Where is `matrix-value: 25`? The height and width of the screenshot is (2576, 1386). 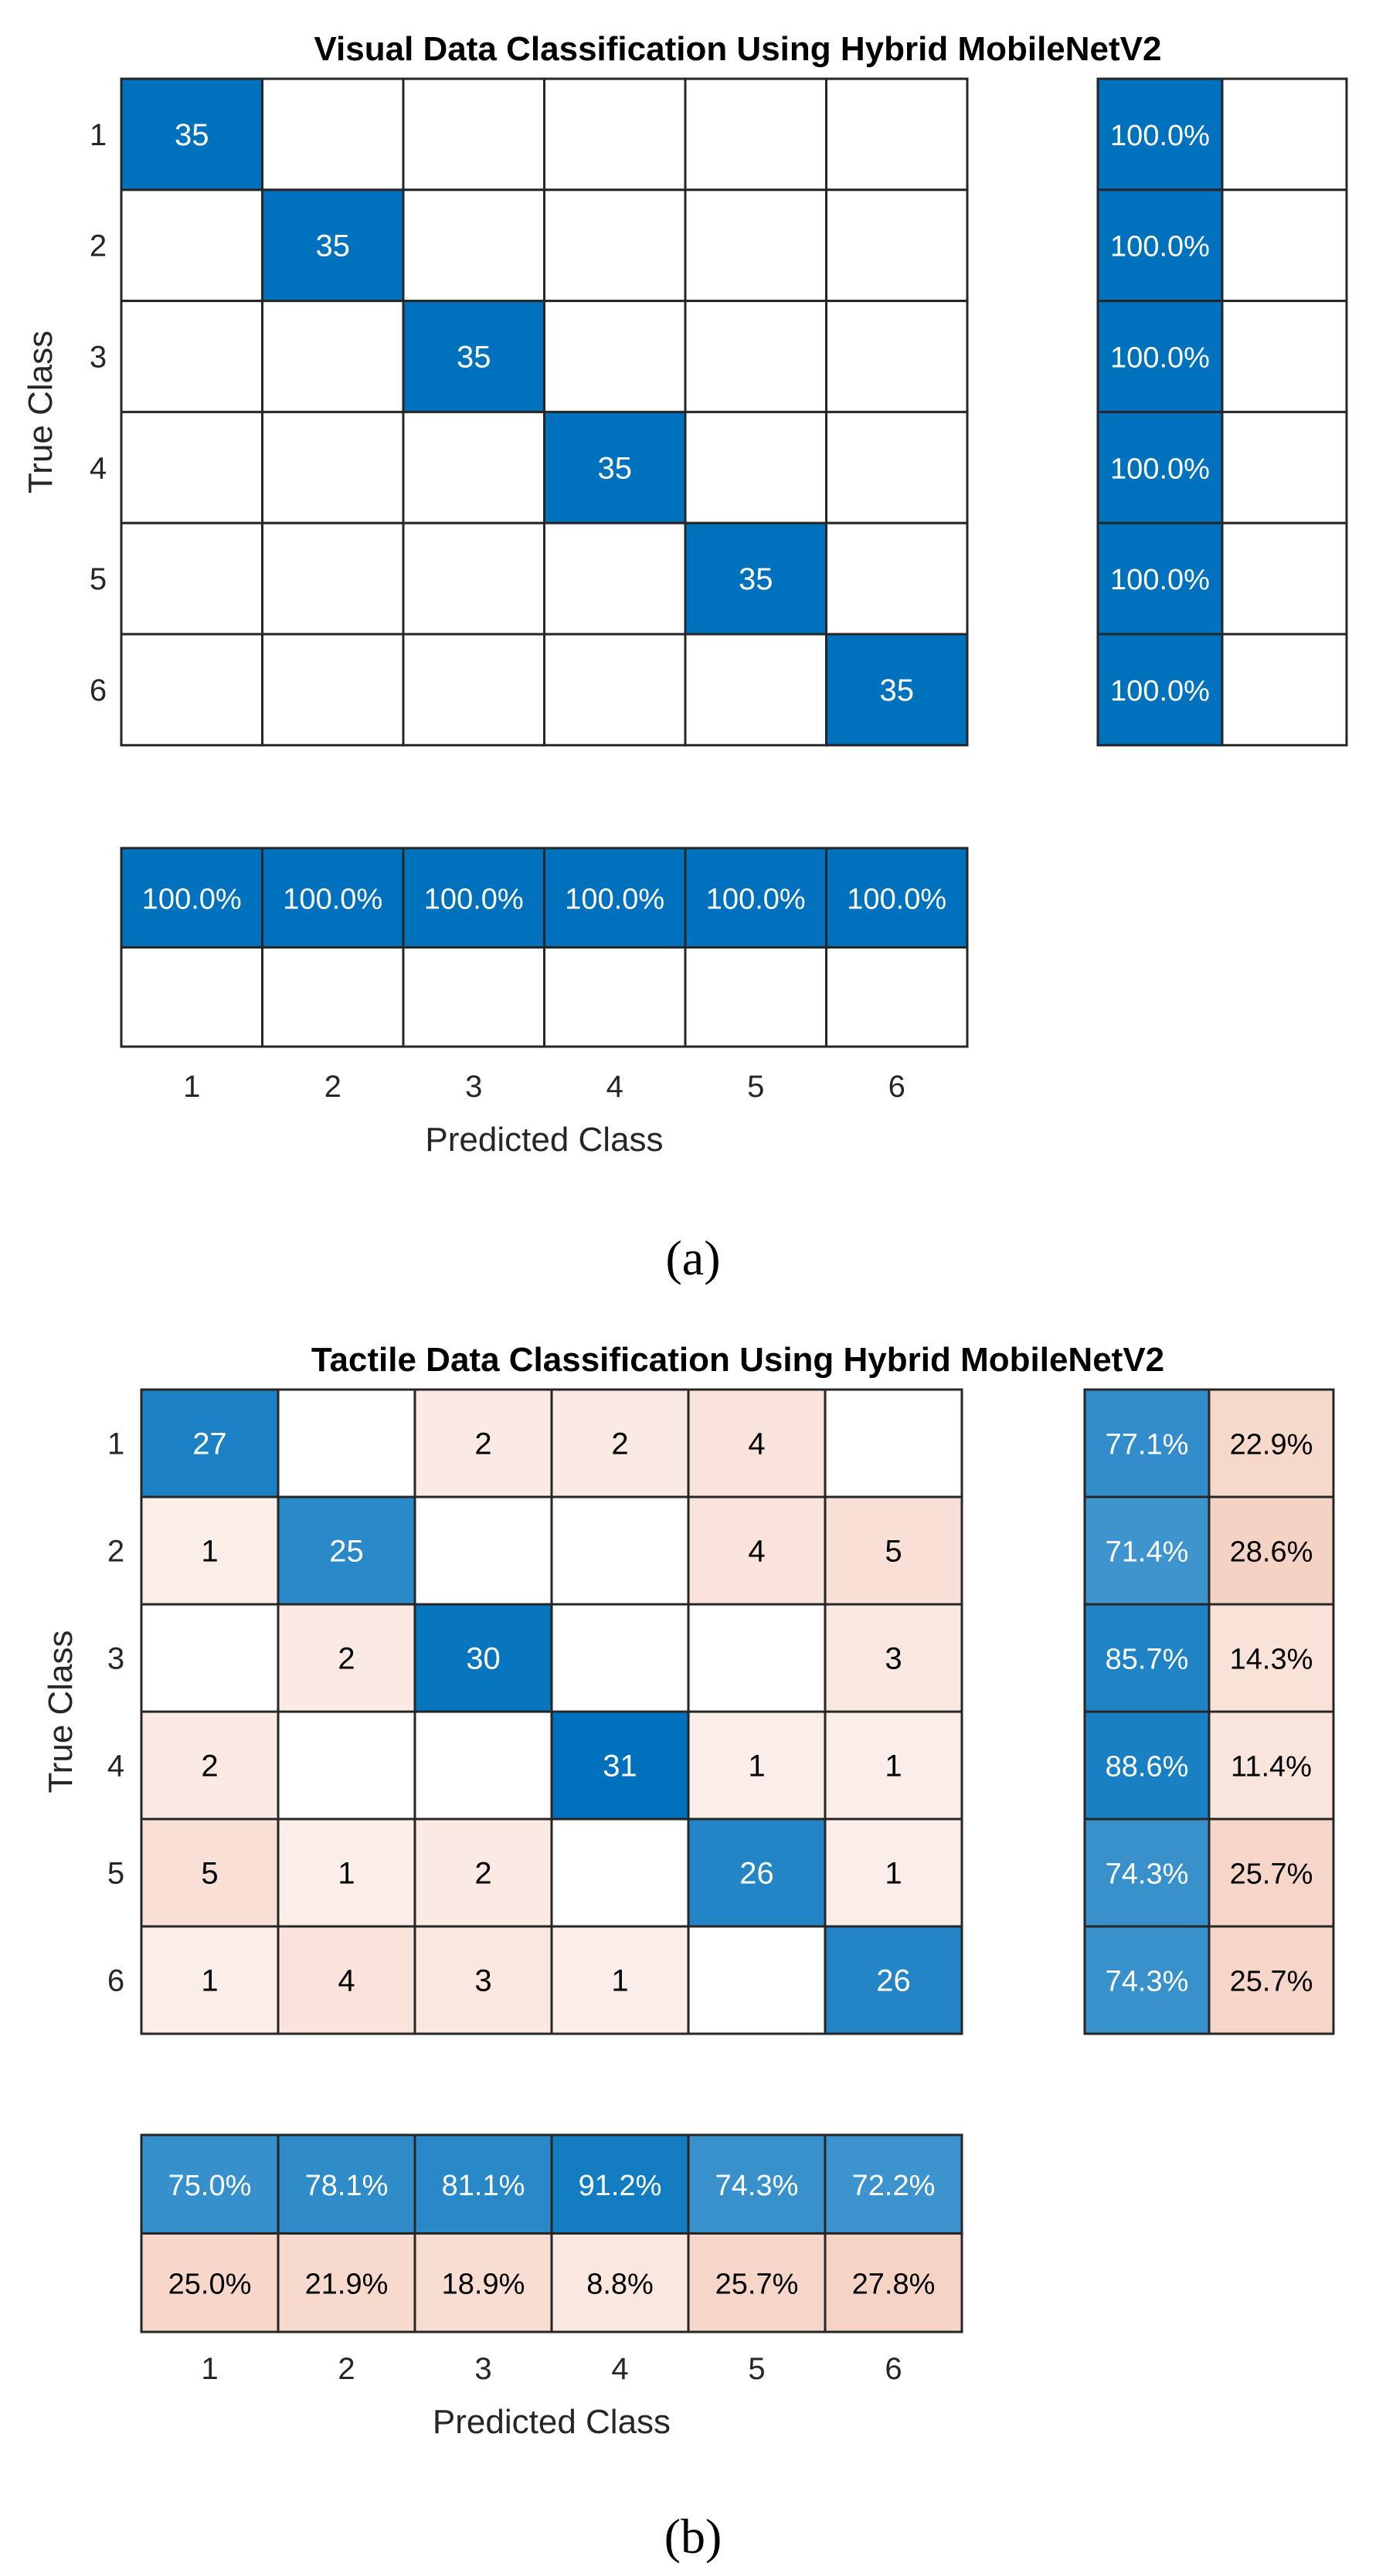
matrix-value: 25 is located at coordinates (346, 1552).